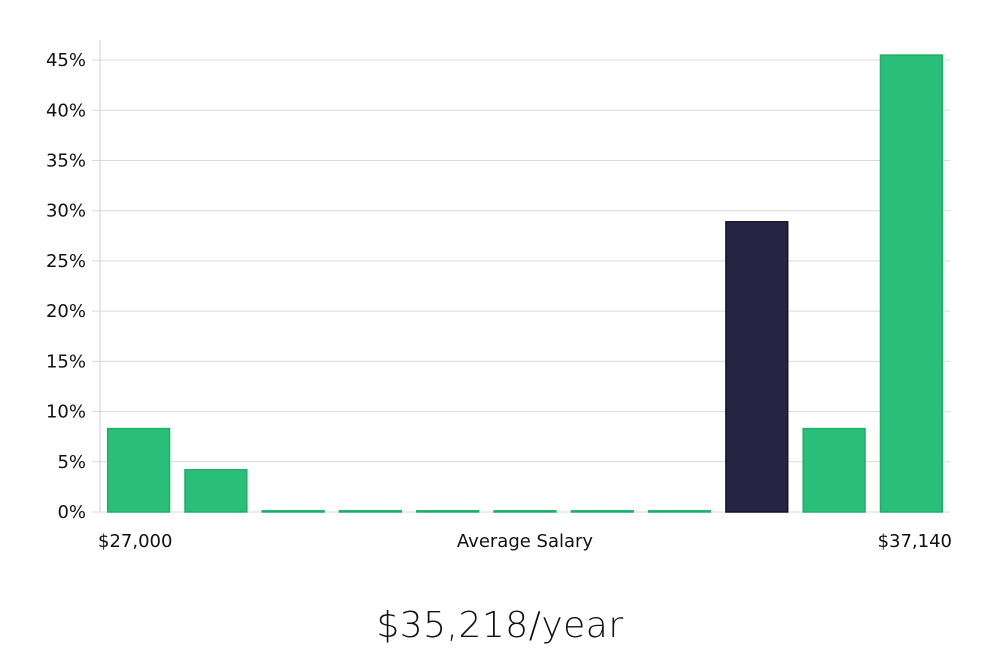  What do you see at coordinates (66, 286) in the screenshot?
I see `y-tick-labels: 0% 5% 10% 15% 20% 25% 30% 35% 40% 45%` at bounding box center [66, 286].